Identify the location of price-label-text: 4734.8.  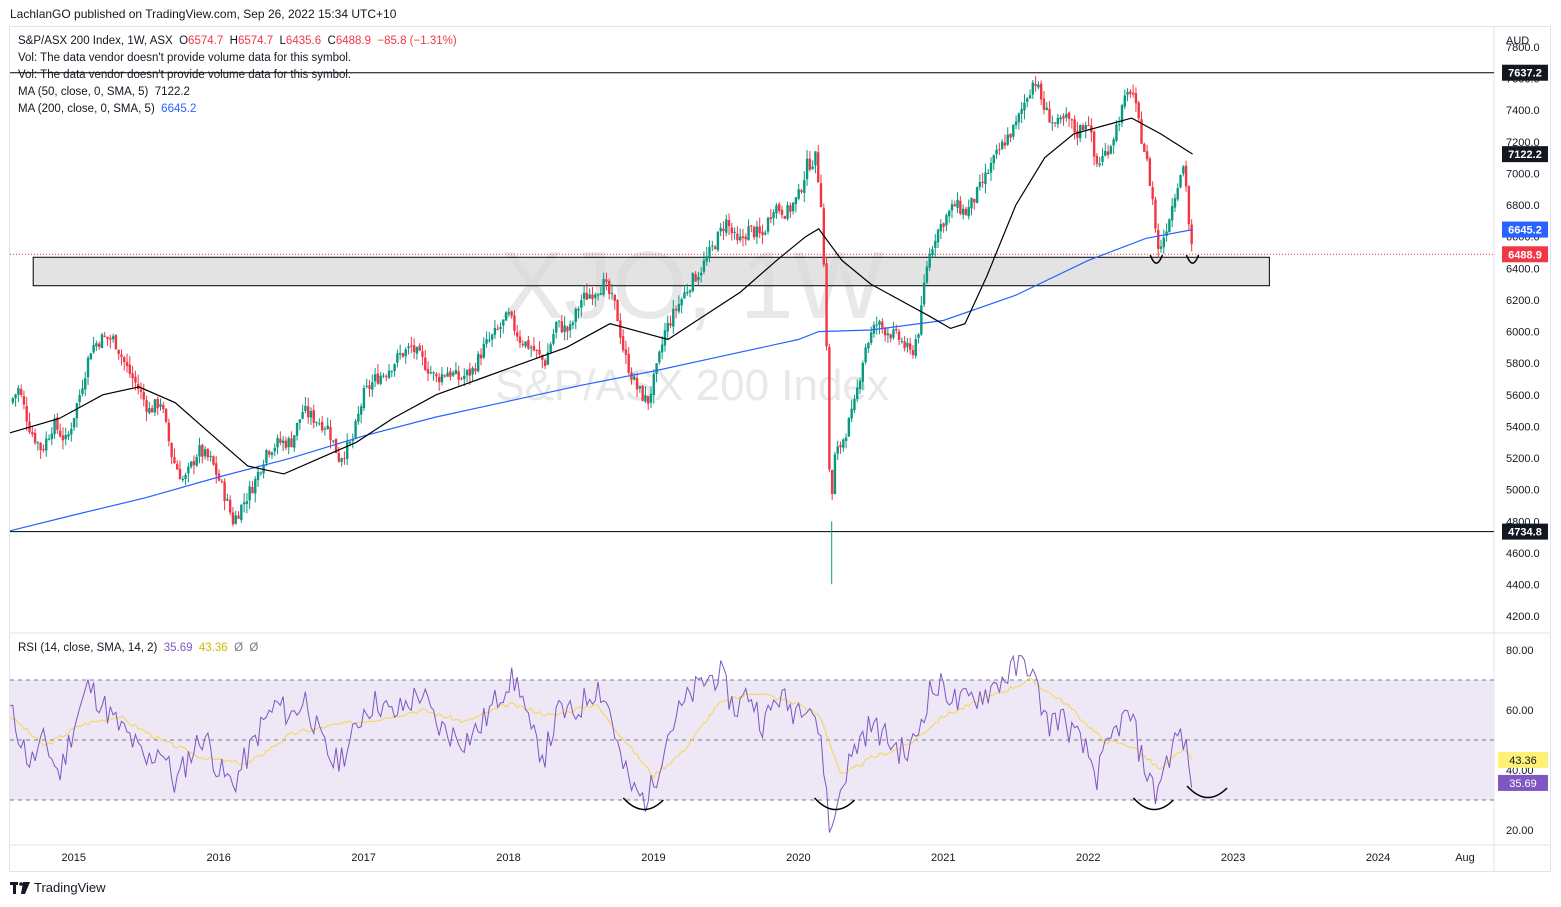
(1525, 533).